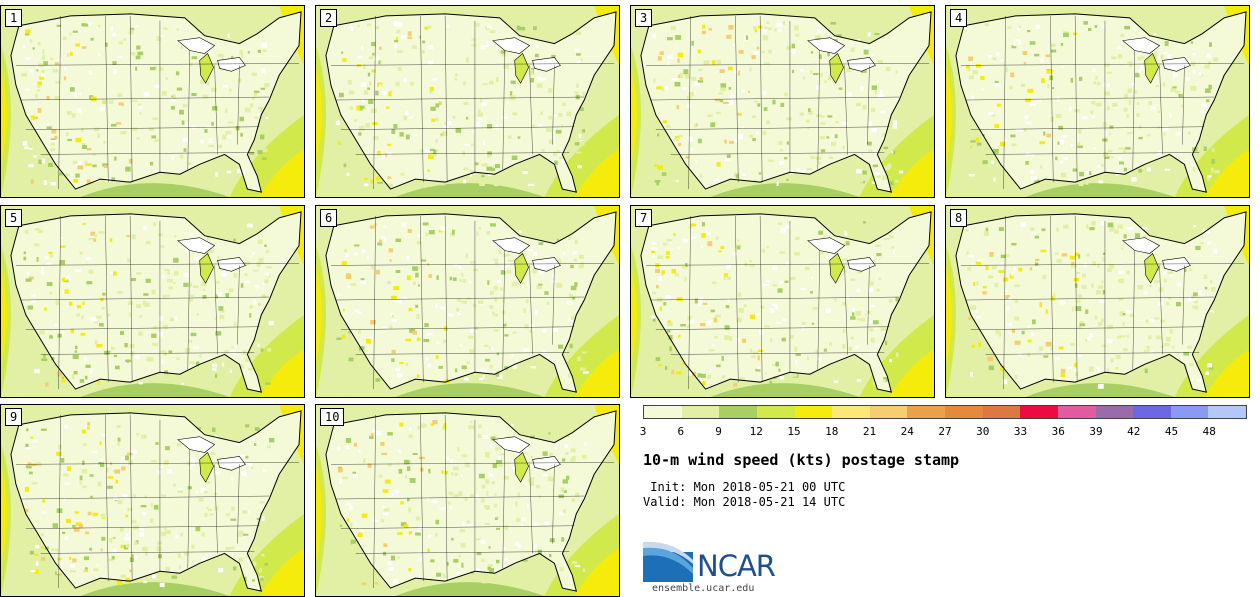 The height and width of the screenshot is (597, 1260). What do you see at coordinates (332, 417) in the screenshot?
I see `member-label: 10` at bounding box center [332, 417].